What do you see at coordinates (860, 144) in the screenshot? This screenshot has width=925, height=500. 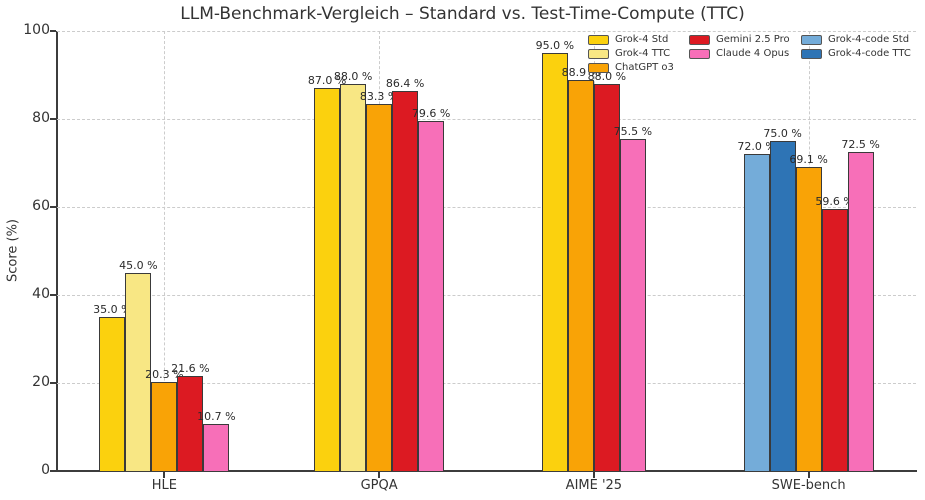 I see `bar-value-label: 72.5 %` at bounding box center [860, 144].